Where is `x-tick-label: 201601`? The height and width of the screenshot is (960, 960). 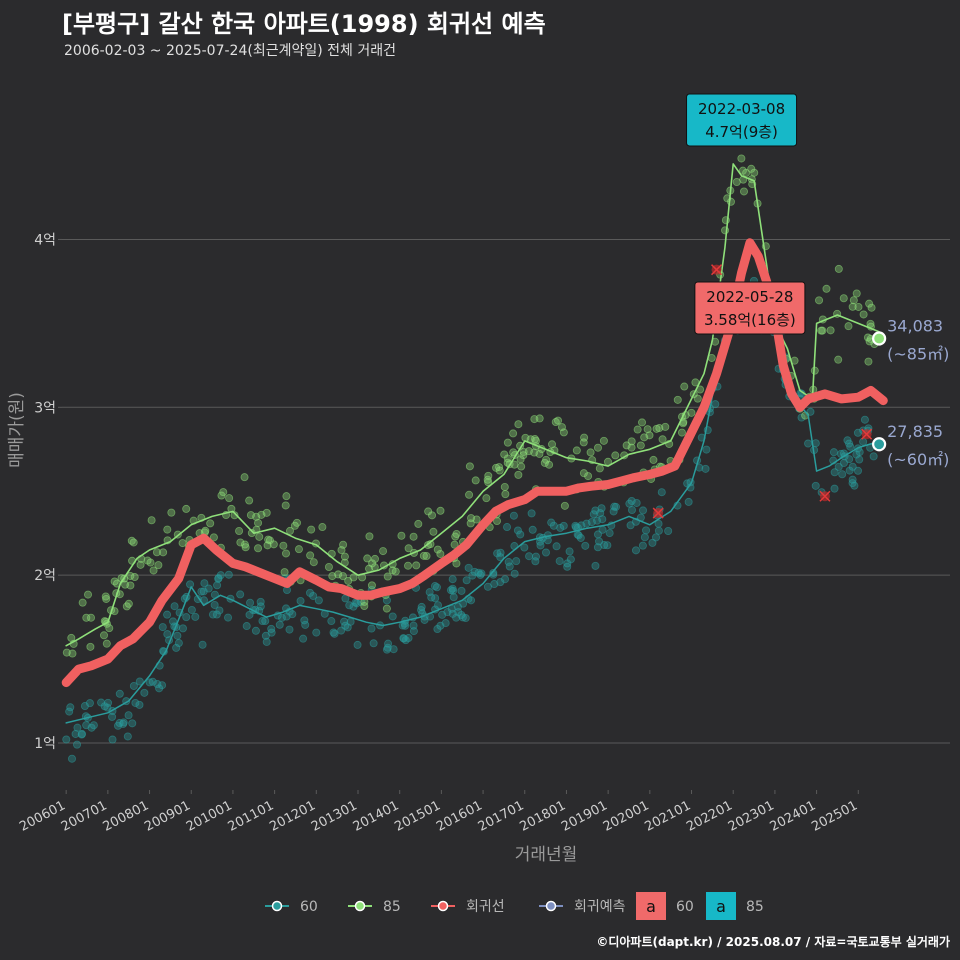 x-tick-label: 201601 is located at coordinates (459, 816).